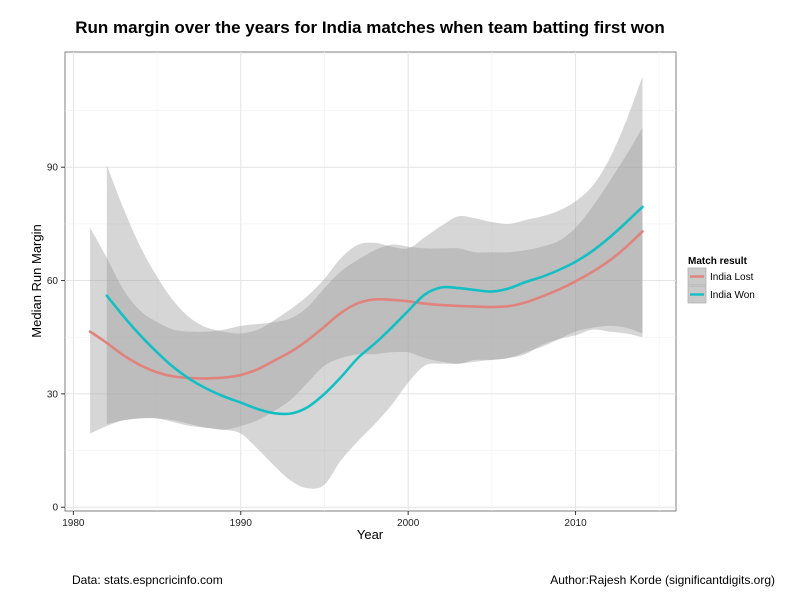  What do you see at coordinates (53, 394) in the screenshot?
I see `y-tick-label: 30` at bounding box center [53, 394].